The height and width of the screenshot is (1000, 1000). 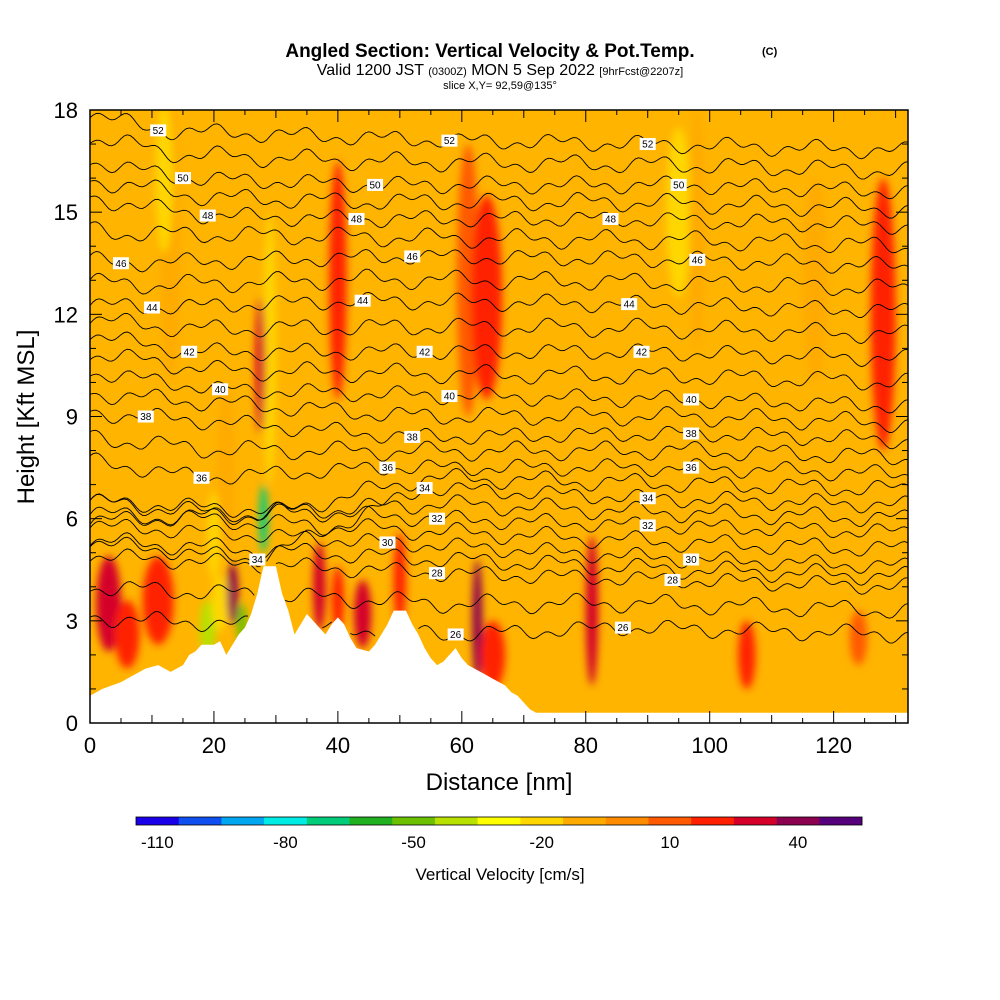 I want to click on colorbar-tick-label: 10, so click(x=669, y=842).